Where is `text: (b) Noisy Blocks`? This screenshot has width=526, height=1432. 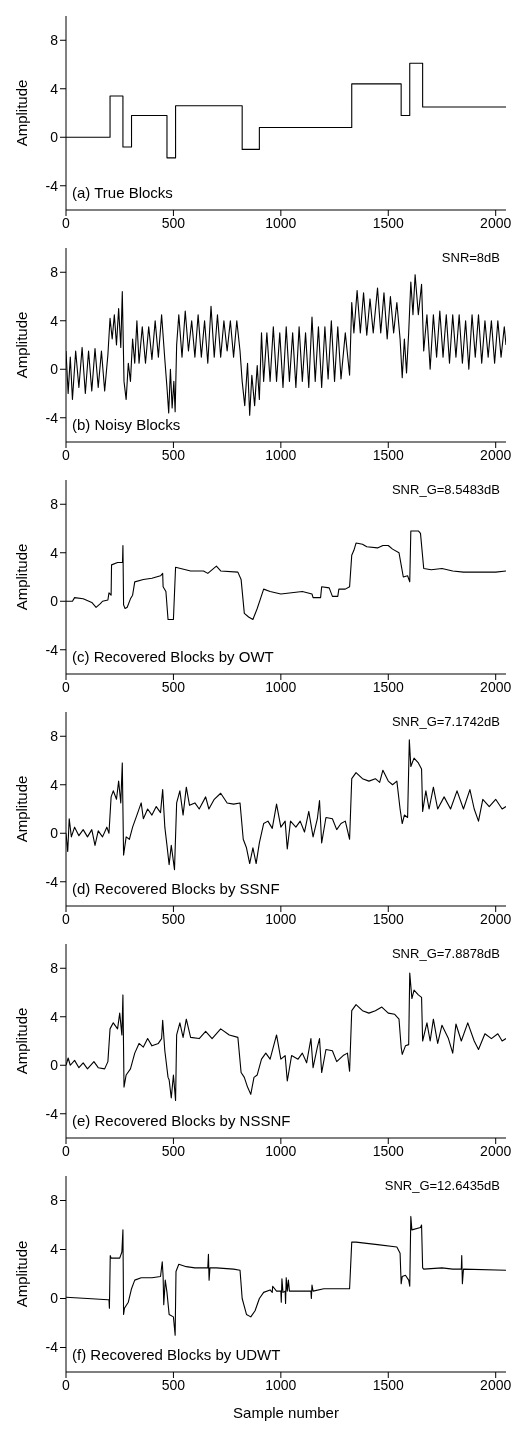
text: (b) Noisy Blocks is located at coordinates (126, 424).